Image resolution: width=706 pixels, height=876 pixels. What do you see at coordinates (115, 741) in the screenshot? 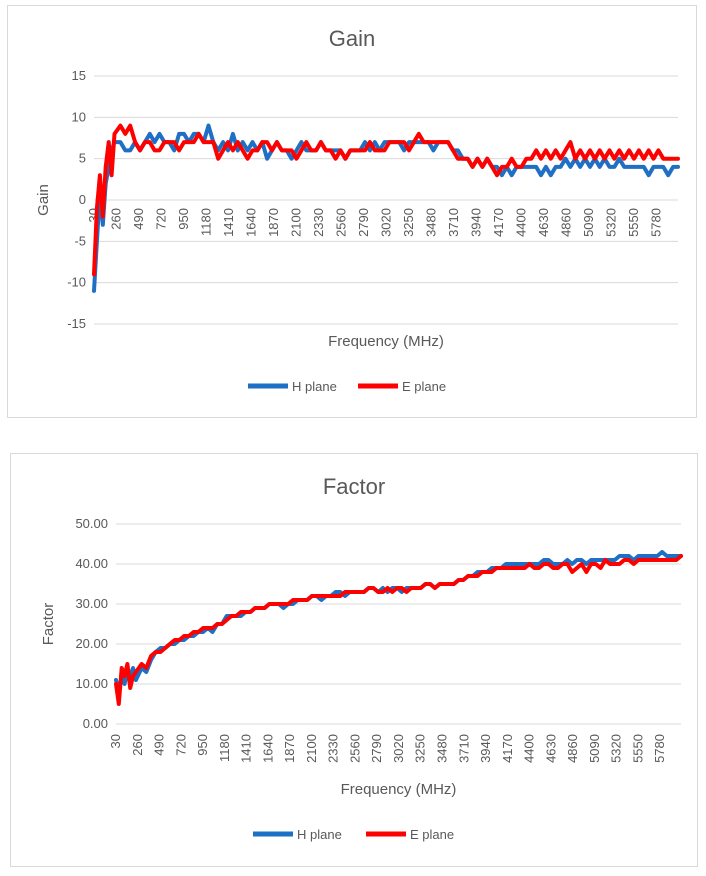
I see `x-tick-label: 30` at bounding box center [115, 741].